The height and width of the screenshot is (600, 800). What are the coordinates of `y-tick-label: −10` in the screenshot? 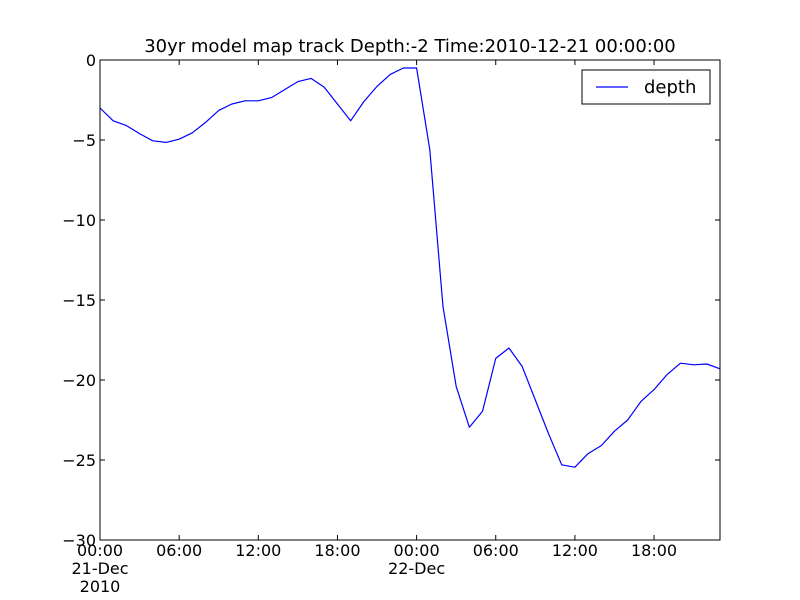 It's located at (79, 220).